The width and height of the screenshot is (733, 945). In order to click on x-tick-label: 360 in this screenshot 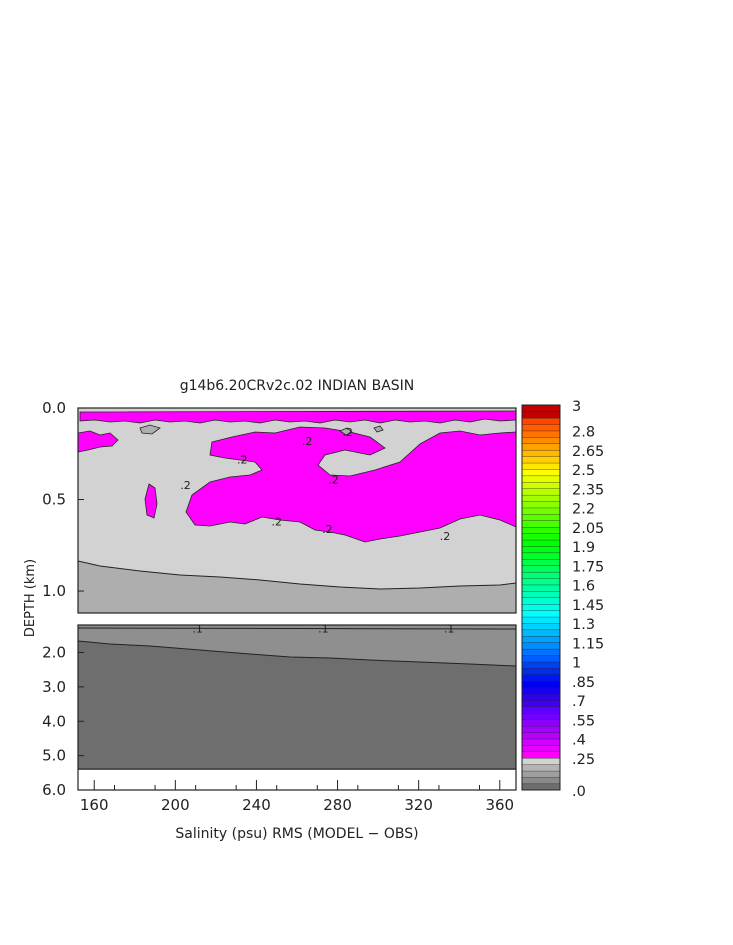, I will do `click(499, 805)`.